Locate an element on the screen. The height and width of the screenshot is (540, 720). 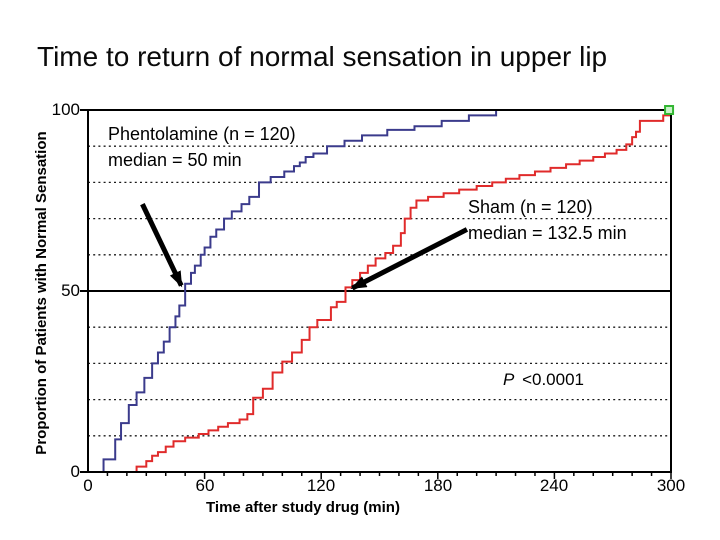
p-value-text: <0.0001 is located at coordinates (550, 379).